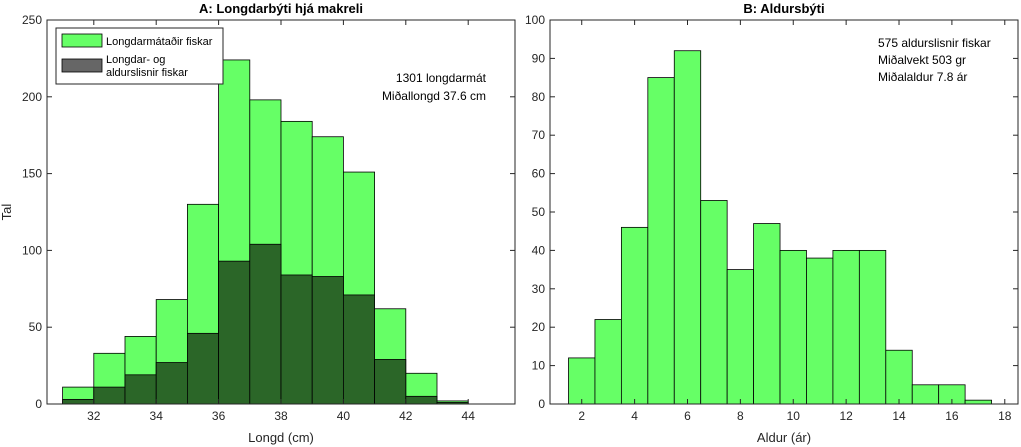 The image size is (1021, 447). I want to click on panel-b-x-axis-label: Aldur (ár), so click(784, 437).